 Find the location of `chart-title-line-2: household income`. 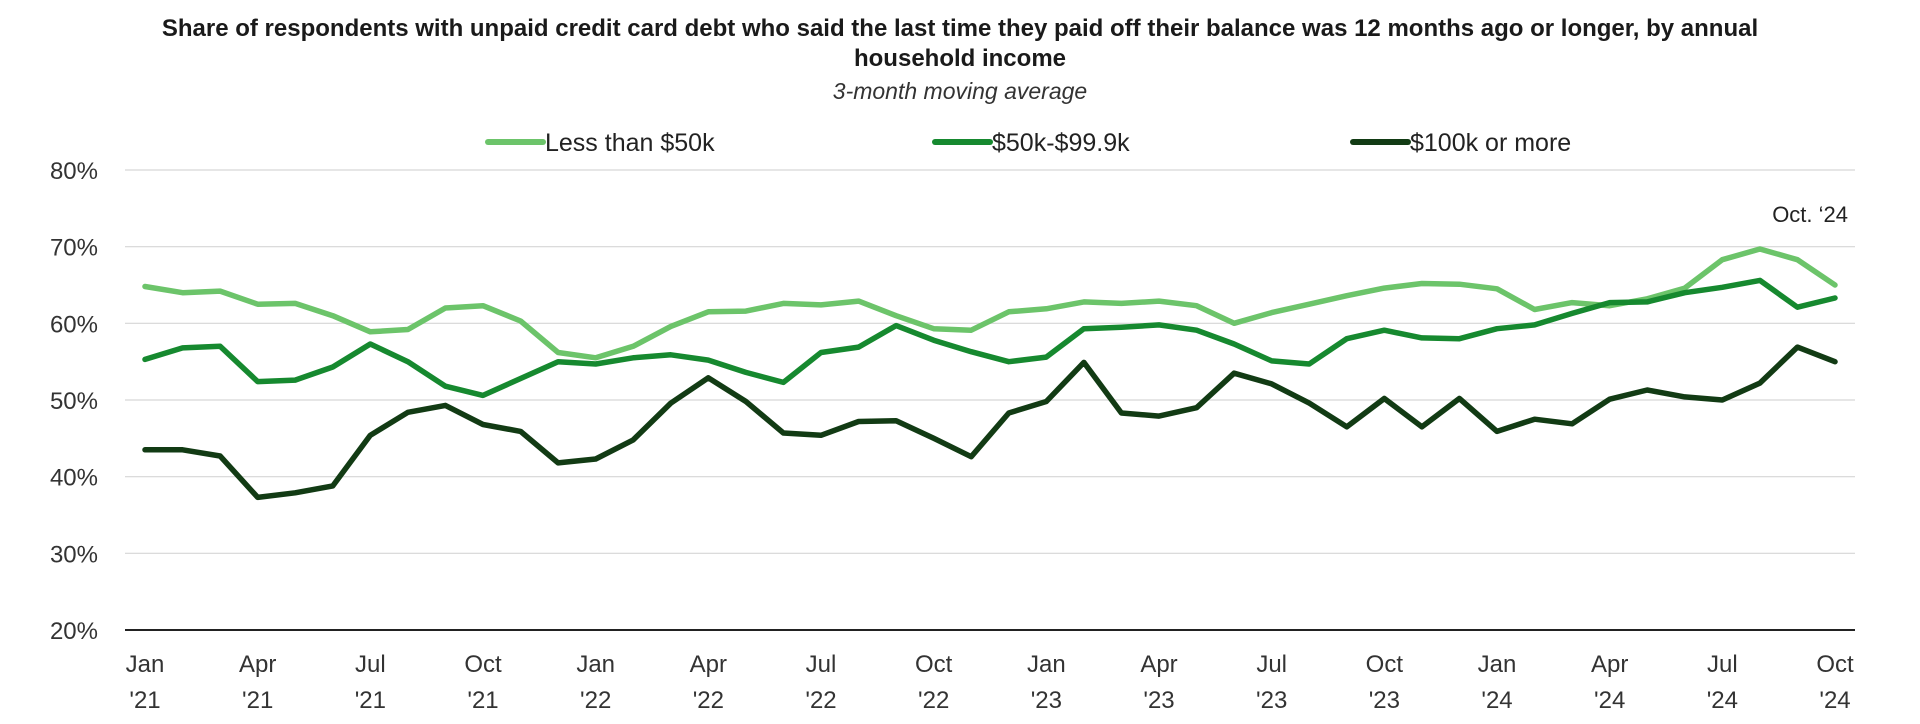

chart-title-line-2: household income is located at coordinates (959, 58).